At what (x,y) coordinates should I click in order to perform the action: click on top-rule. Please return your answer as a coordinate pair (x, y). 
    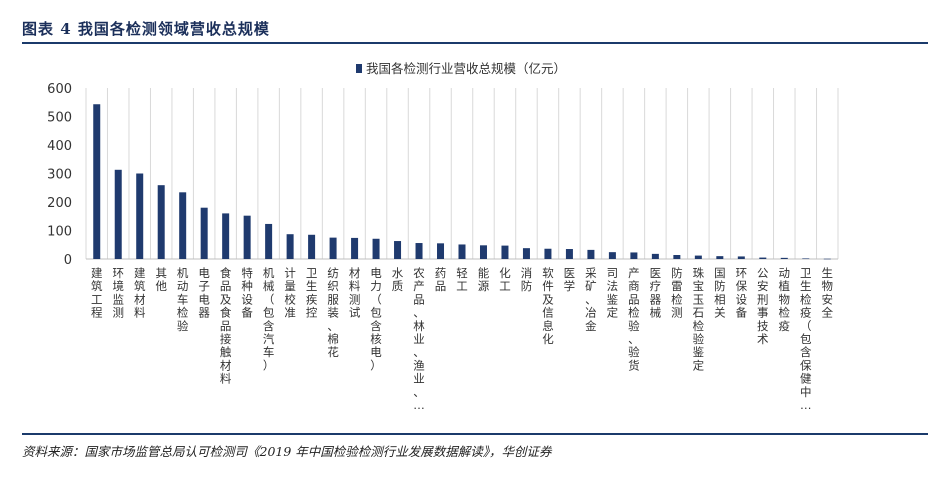
    Looking at the image, I should click on (475, 43).